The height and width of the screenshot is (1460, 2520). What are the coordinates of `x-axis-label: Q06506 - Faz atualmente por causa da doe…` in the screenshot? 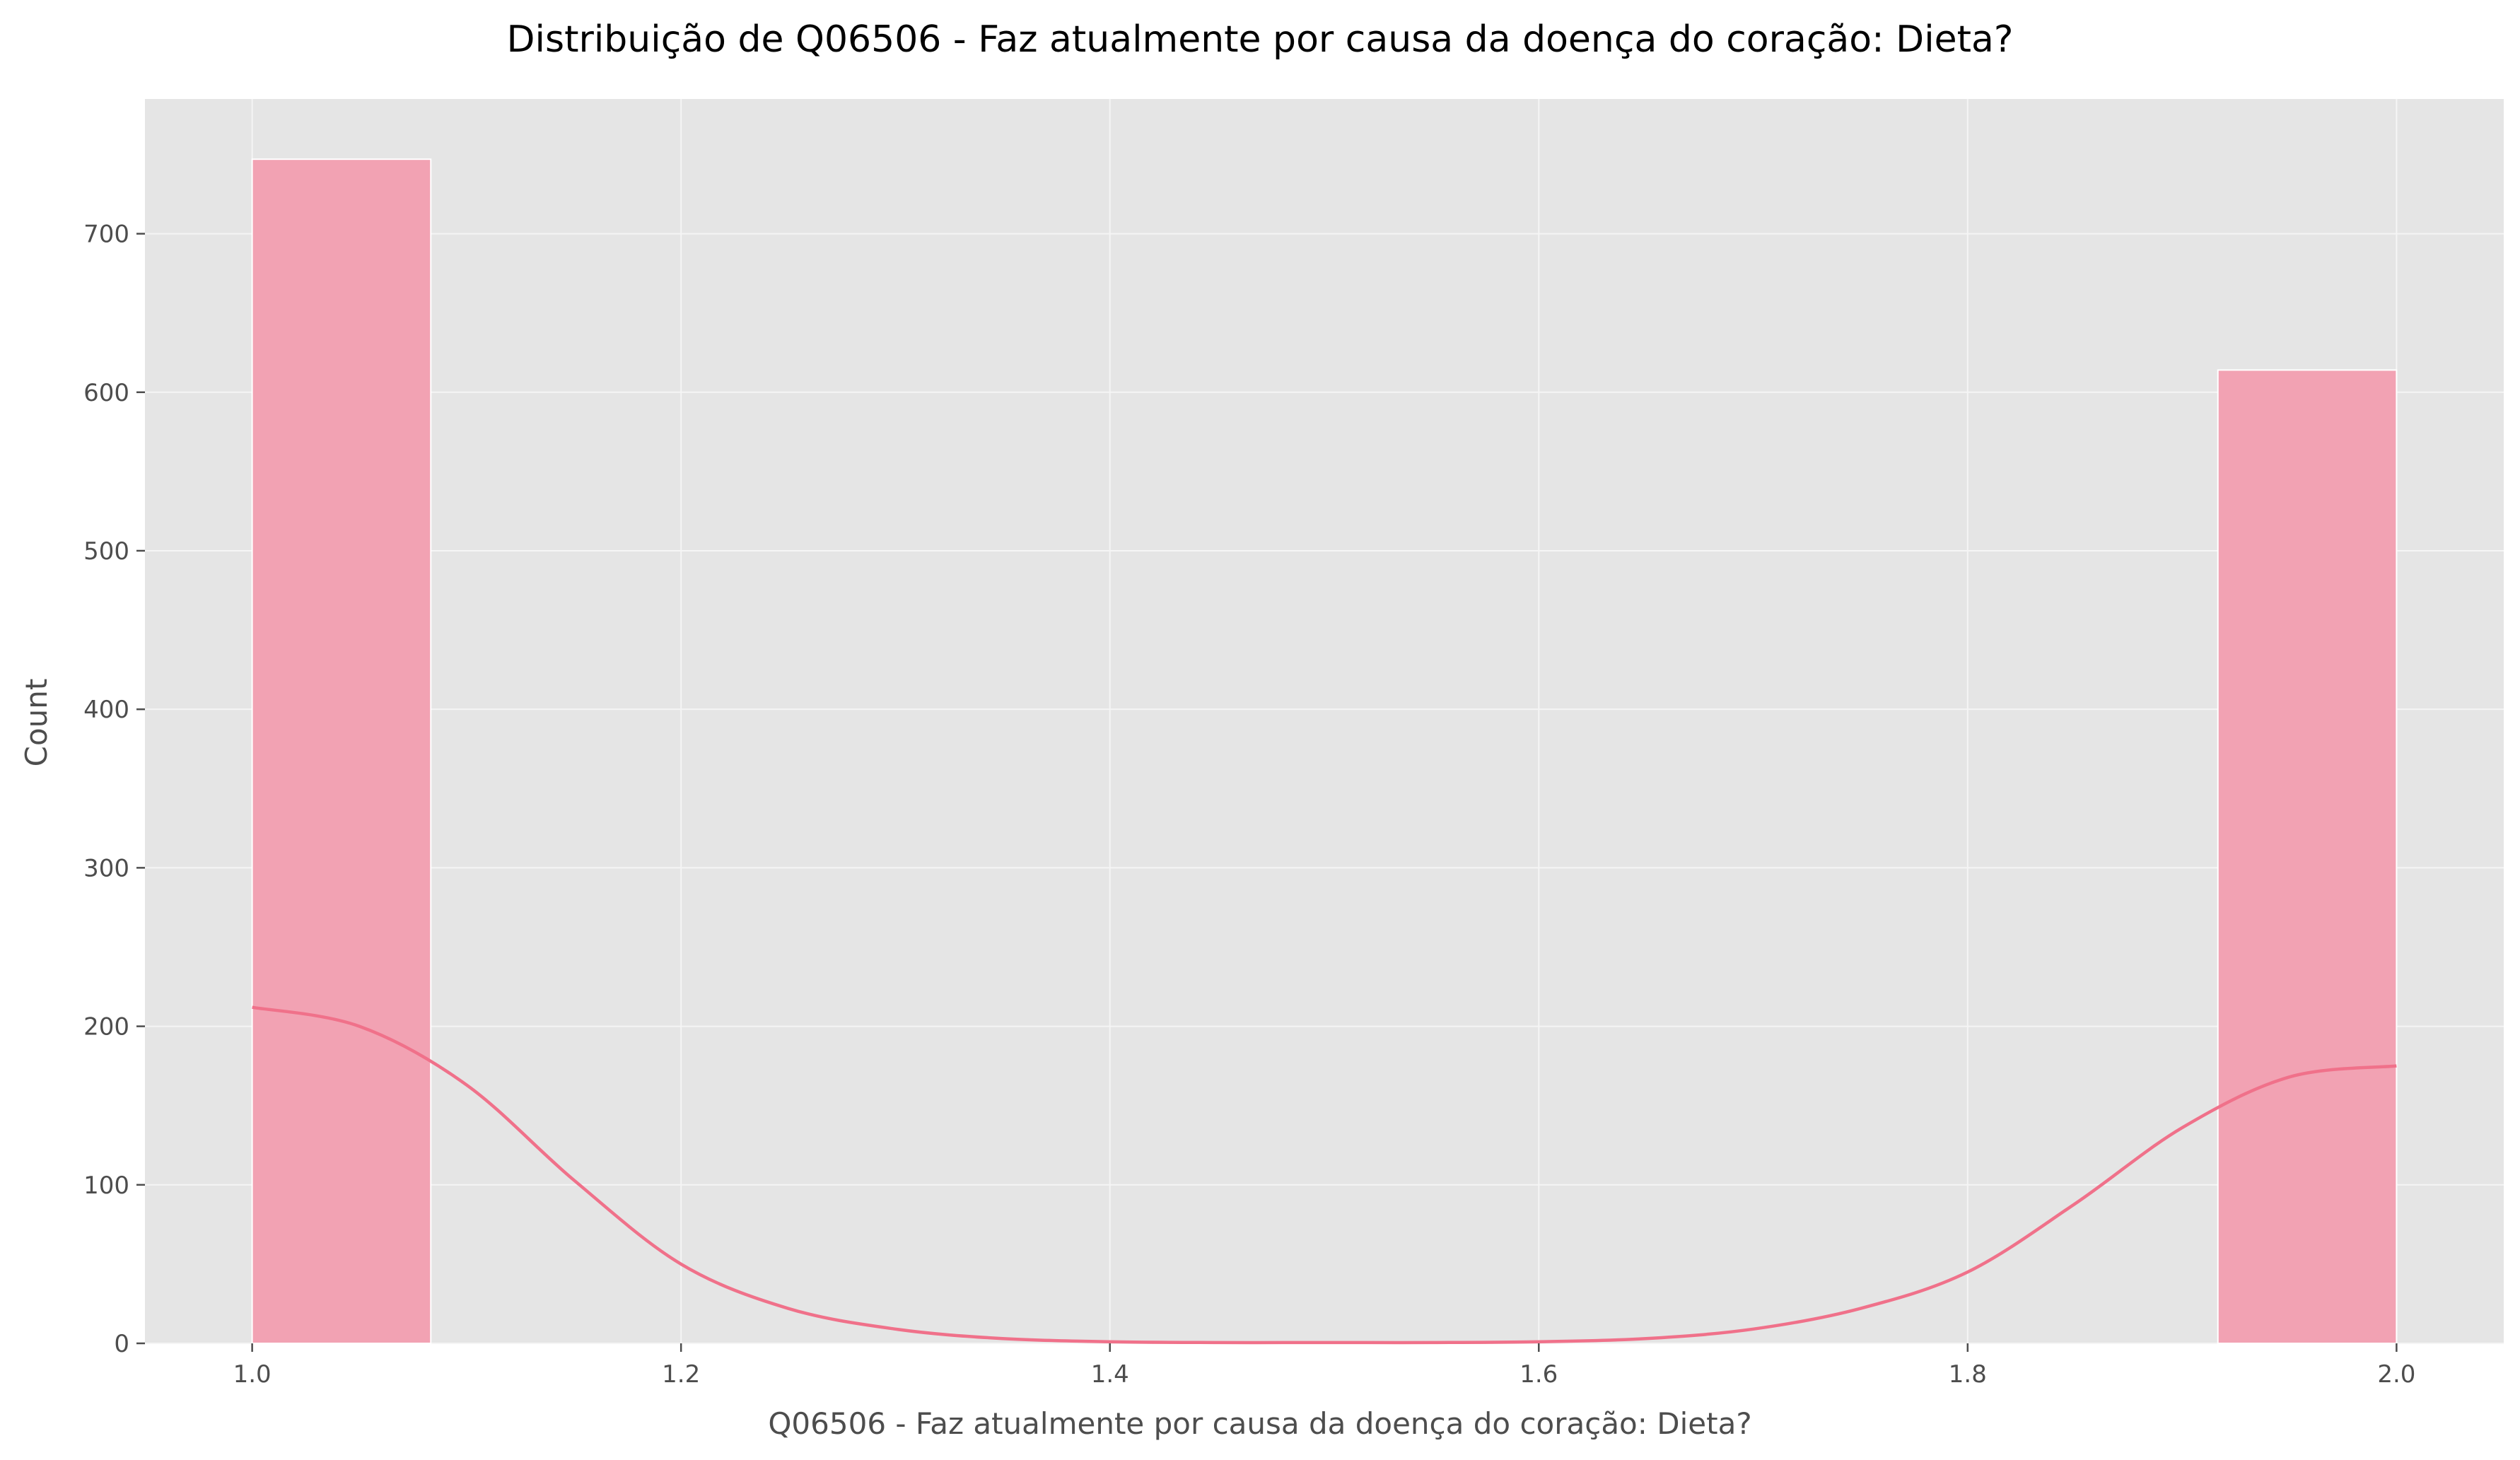 It's located at (1259, 1423).